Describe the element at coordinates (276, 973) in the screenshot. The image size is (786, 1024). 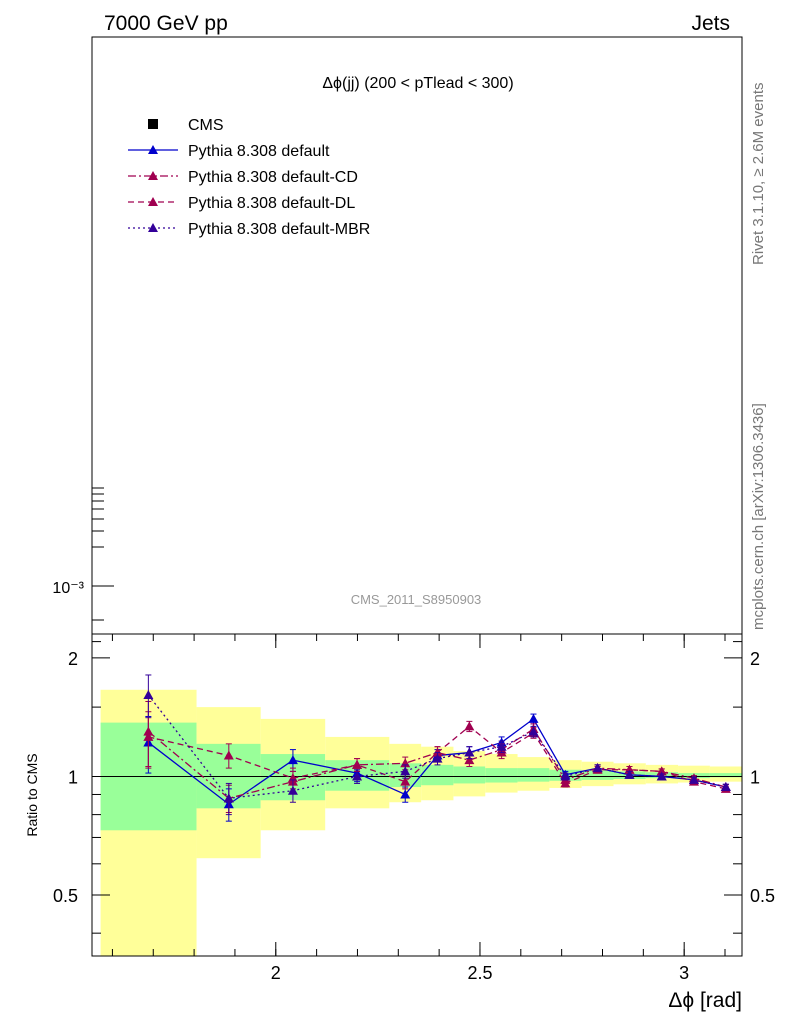
I see `x-tick-label: 2` at that location.